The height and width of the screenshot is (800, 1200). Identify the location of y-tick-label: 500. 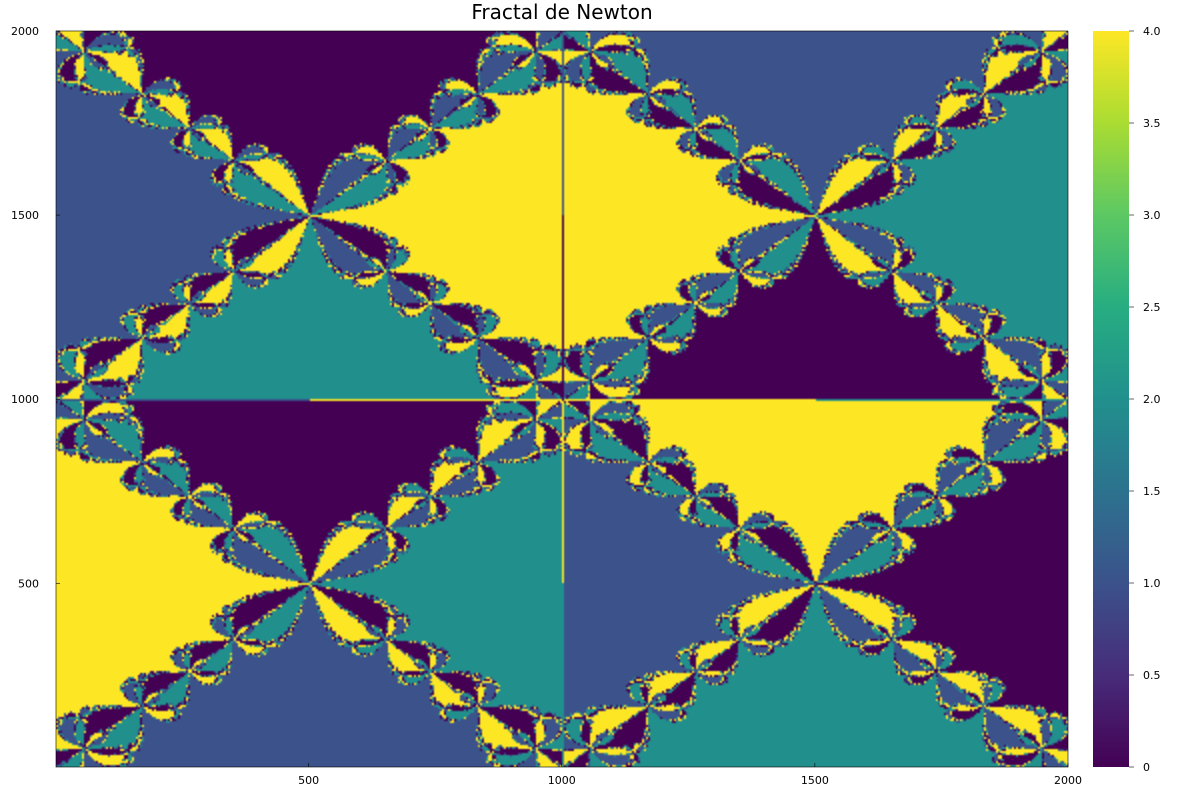
(28, 583).